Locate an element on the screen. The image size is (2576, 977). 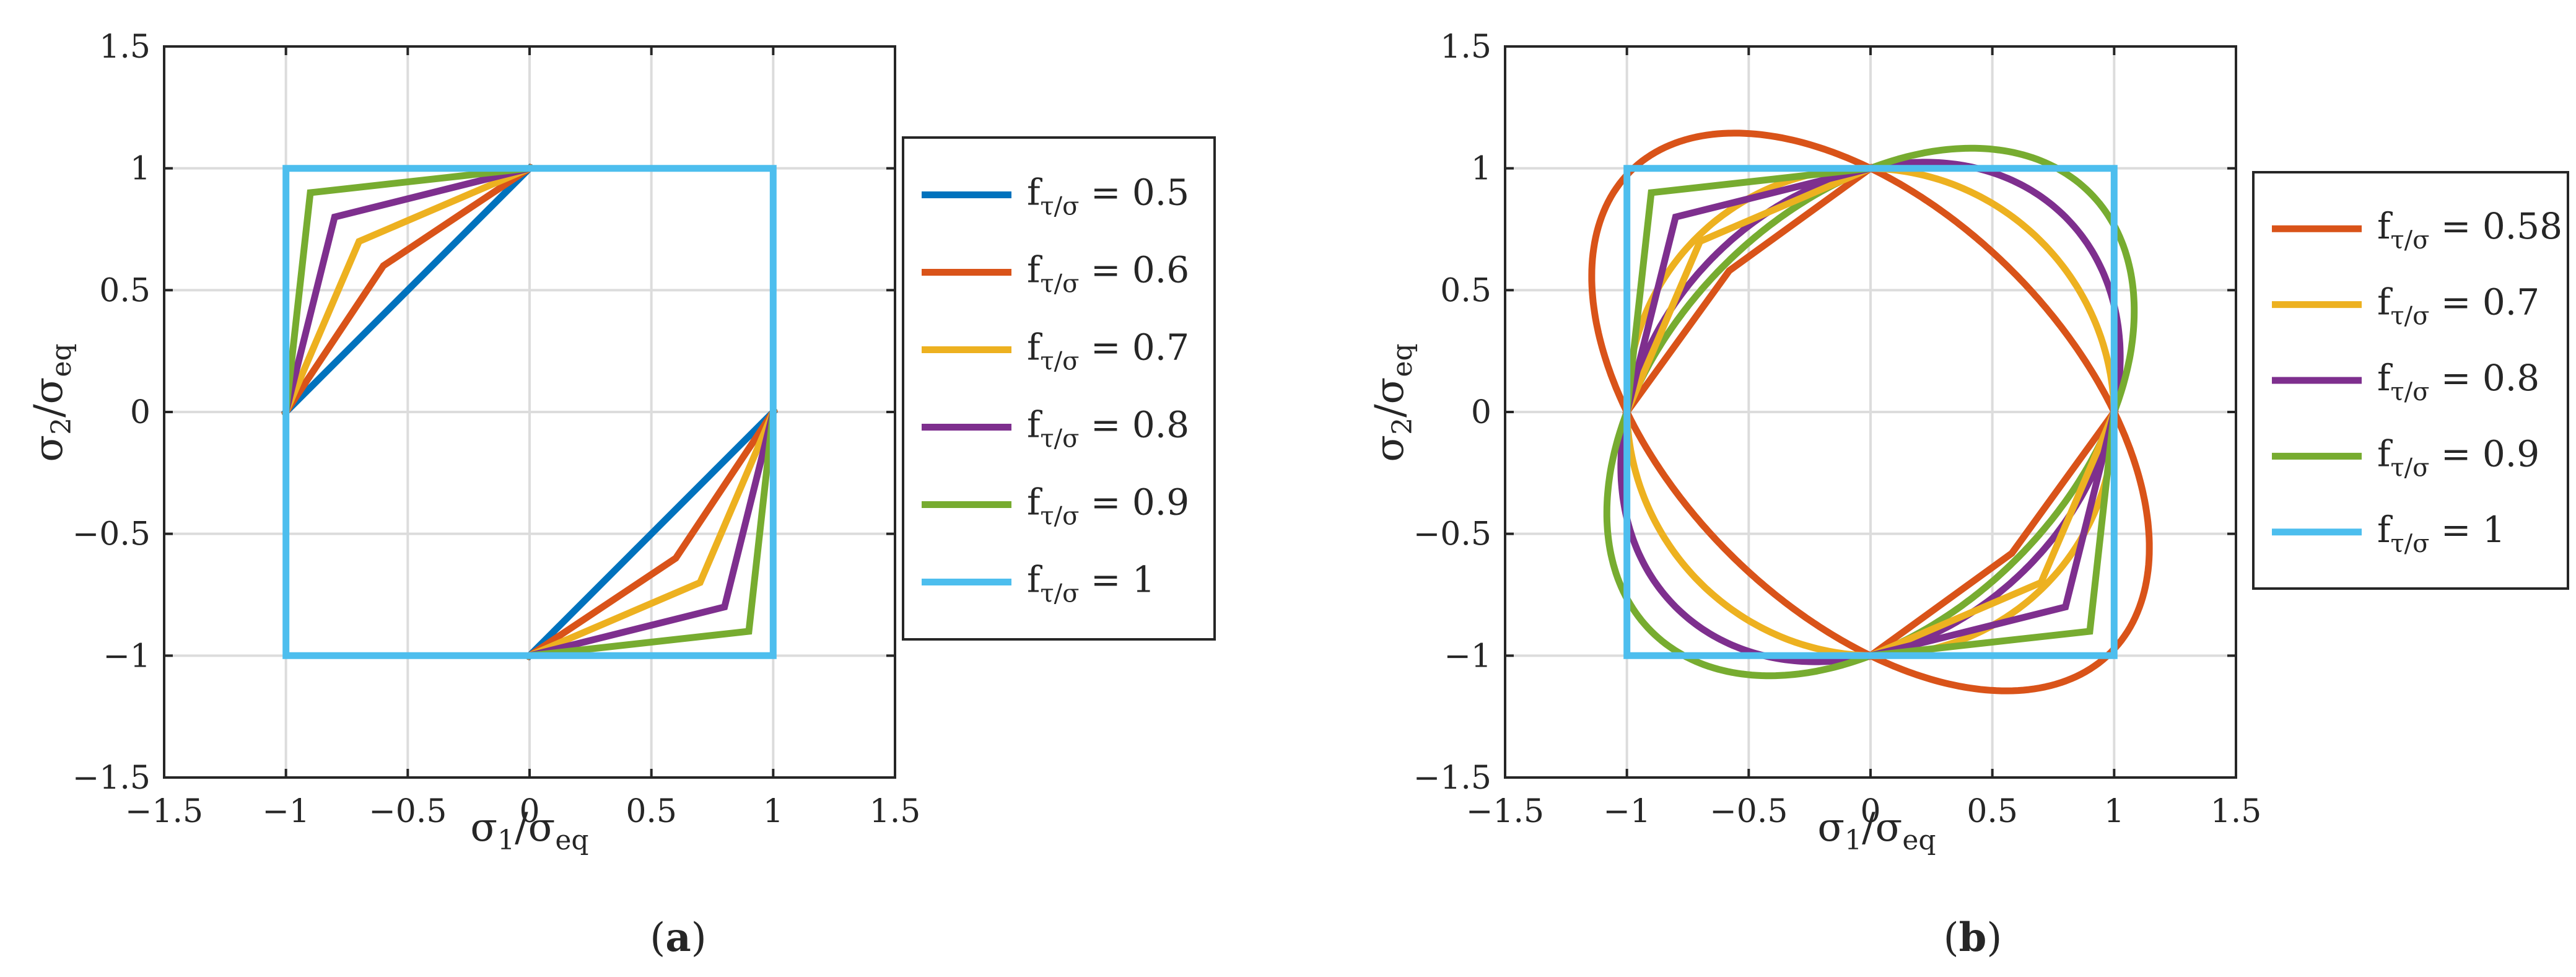
panel-caption: (b) is located at coordinates (1973, 937).